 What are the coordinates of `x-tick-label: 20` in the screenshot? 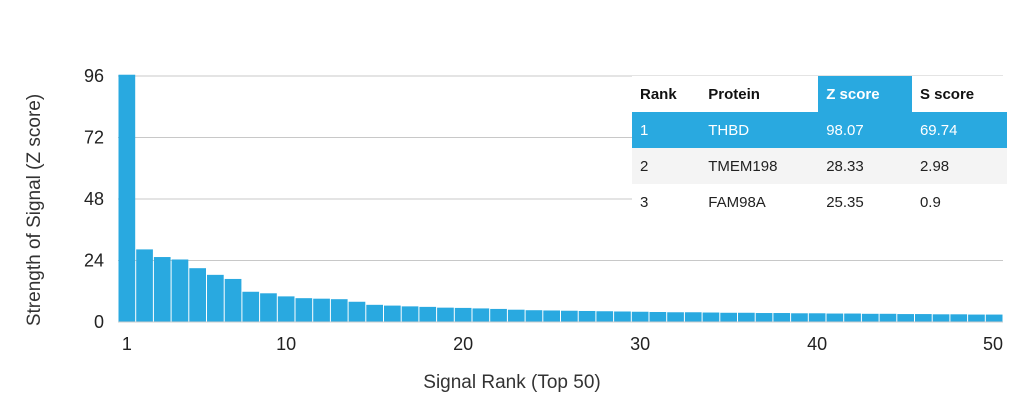 It's located at (463, 344).